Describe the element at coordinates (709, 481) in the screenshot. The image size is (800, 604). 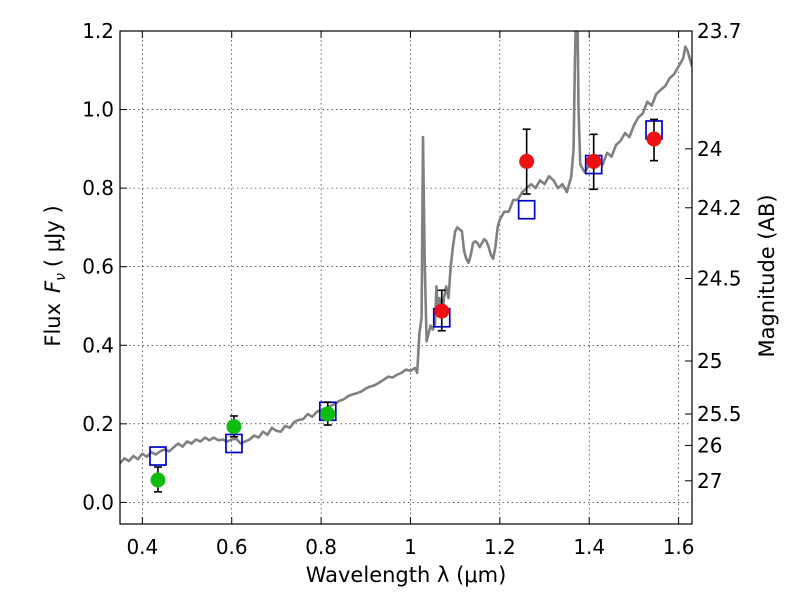
I see `right-tick-label: 27` at that location.